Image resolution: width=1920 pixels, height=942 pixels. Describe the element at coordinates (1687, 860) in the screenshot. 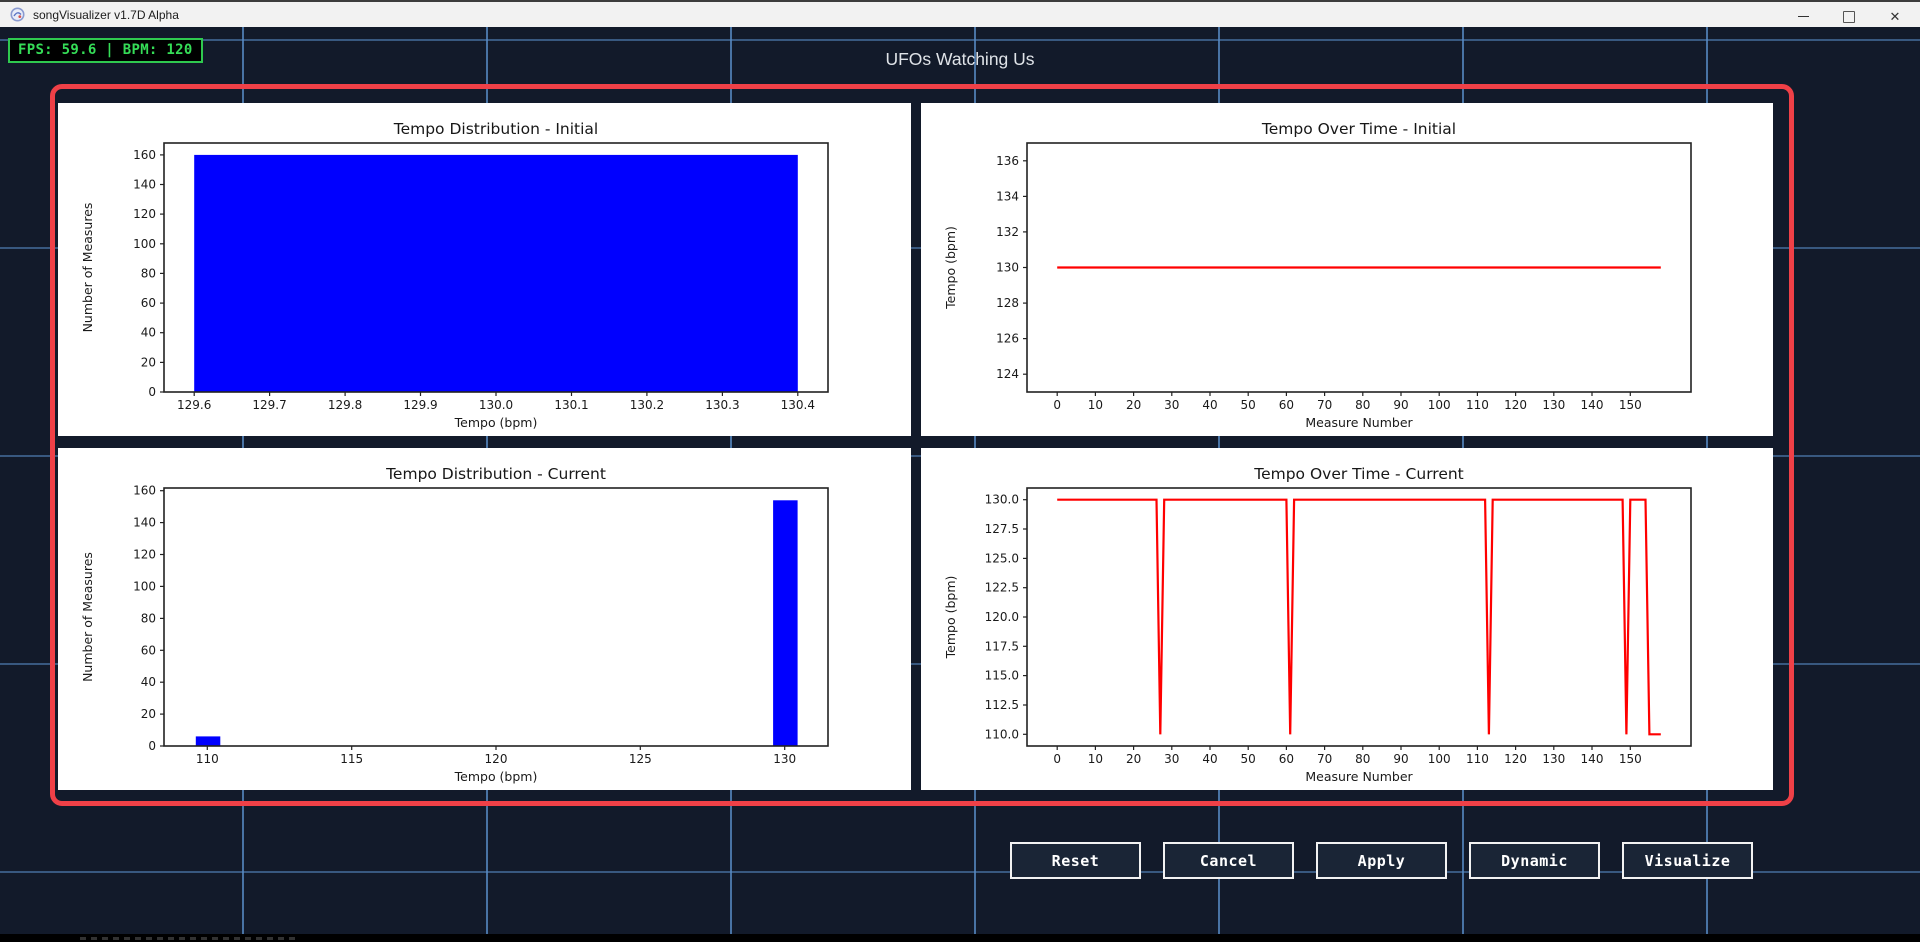

I see `visualize-button: Visualize` at that location.